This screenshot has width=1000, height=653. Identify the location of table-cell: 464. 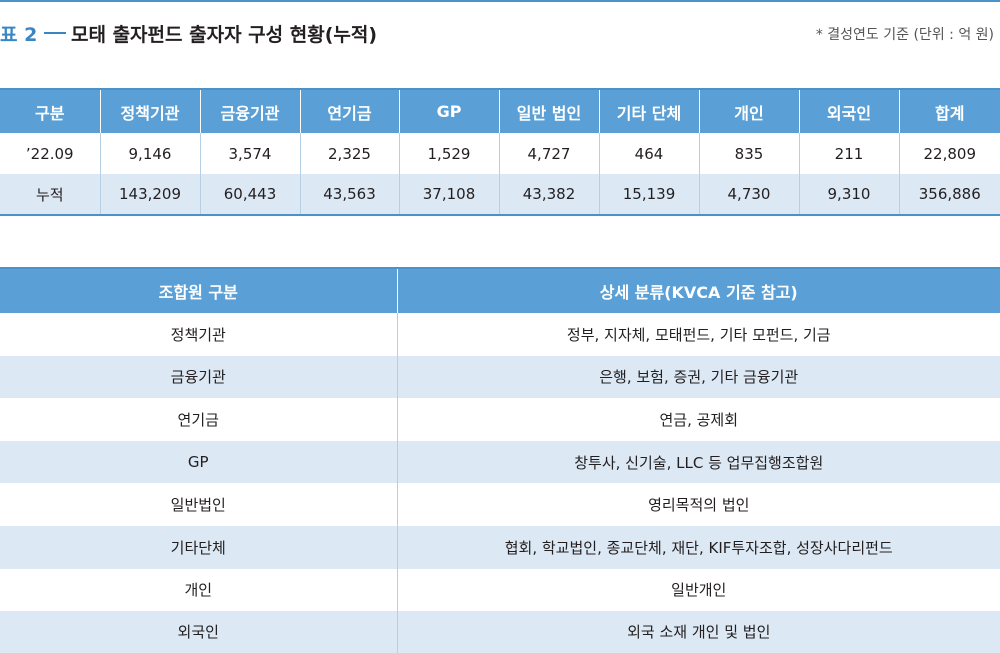
(648, 153).